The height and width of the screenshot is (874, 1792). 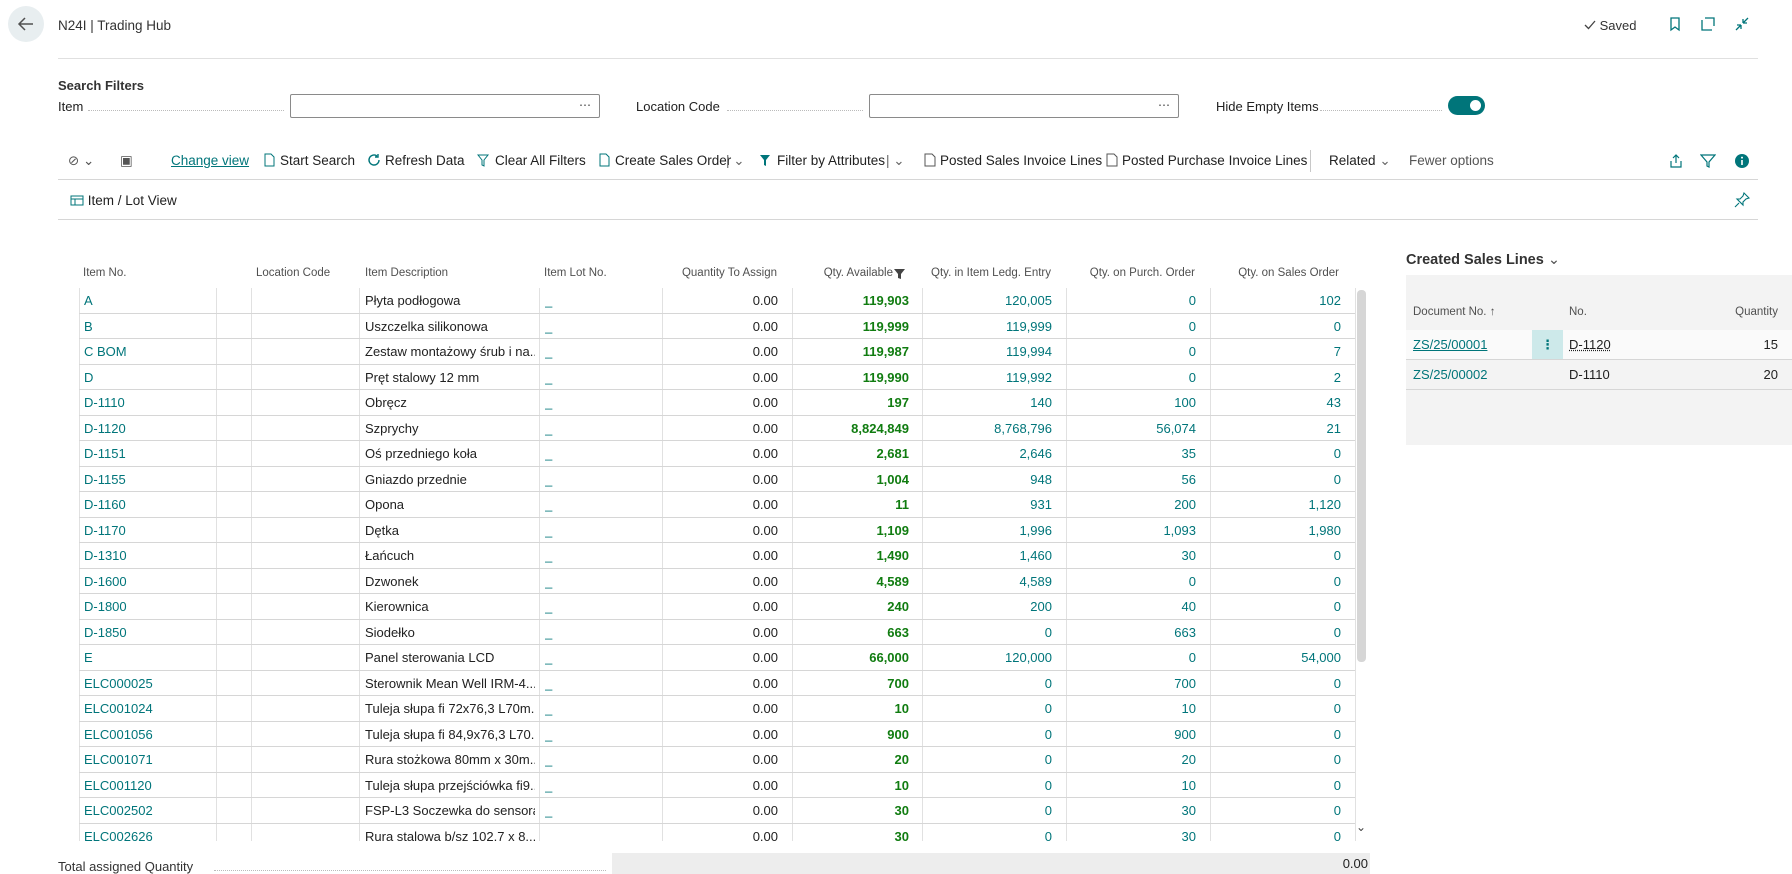 What do you see at coordinates (1454, 312) in the screenshot?
I see `side-column-header: Document No. ↑` at bounding box center [1454, 312].